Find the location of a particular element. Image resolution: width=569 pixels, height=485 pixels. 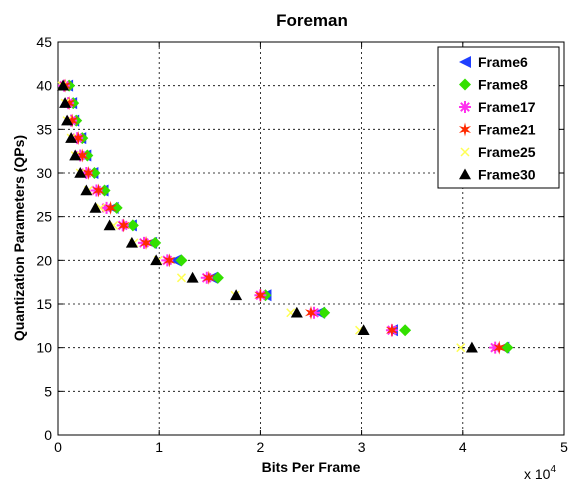

y-tick-label: 15 is located at coordinates (44, 304).